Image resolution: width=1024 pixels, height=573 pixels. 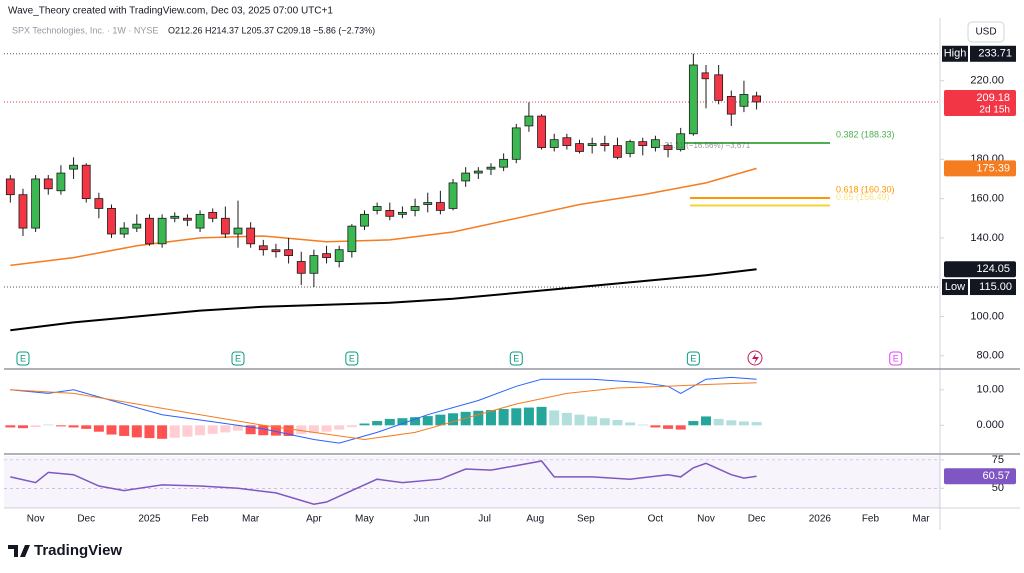 I want to click on logo: TradingView, so click(x=65, y=550).